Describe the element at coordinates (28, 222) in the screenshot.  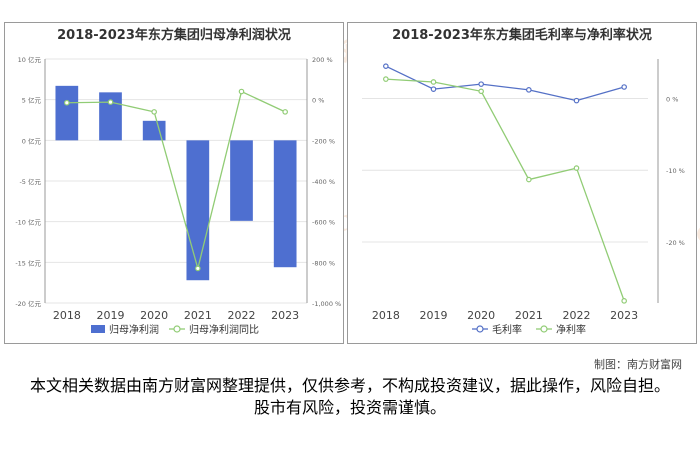
I see `left-axis-tick-label: -10 亿元` at that location.